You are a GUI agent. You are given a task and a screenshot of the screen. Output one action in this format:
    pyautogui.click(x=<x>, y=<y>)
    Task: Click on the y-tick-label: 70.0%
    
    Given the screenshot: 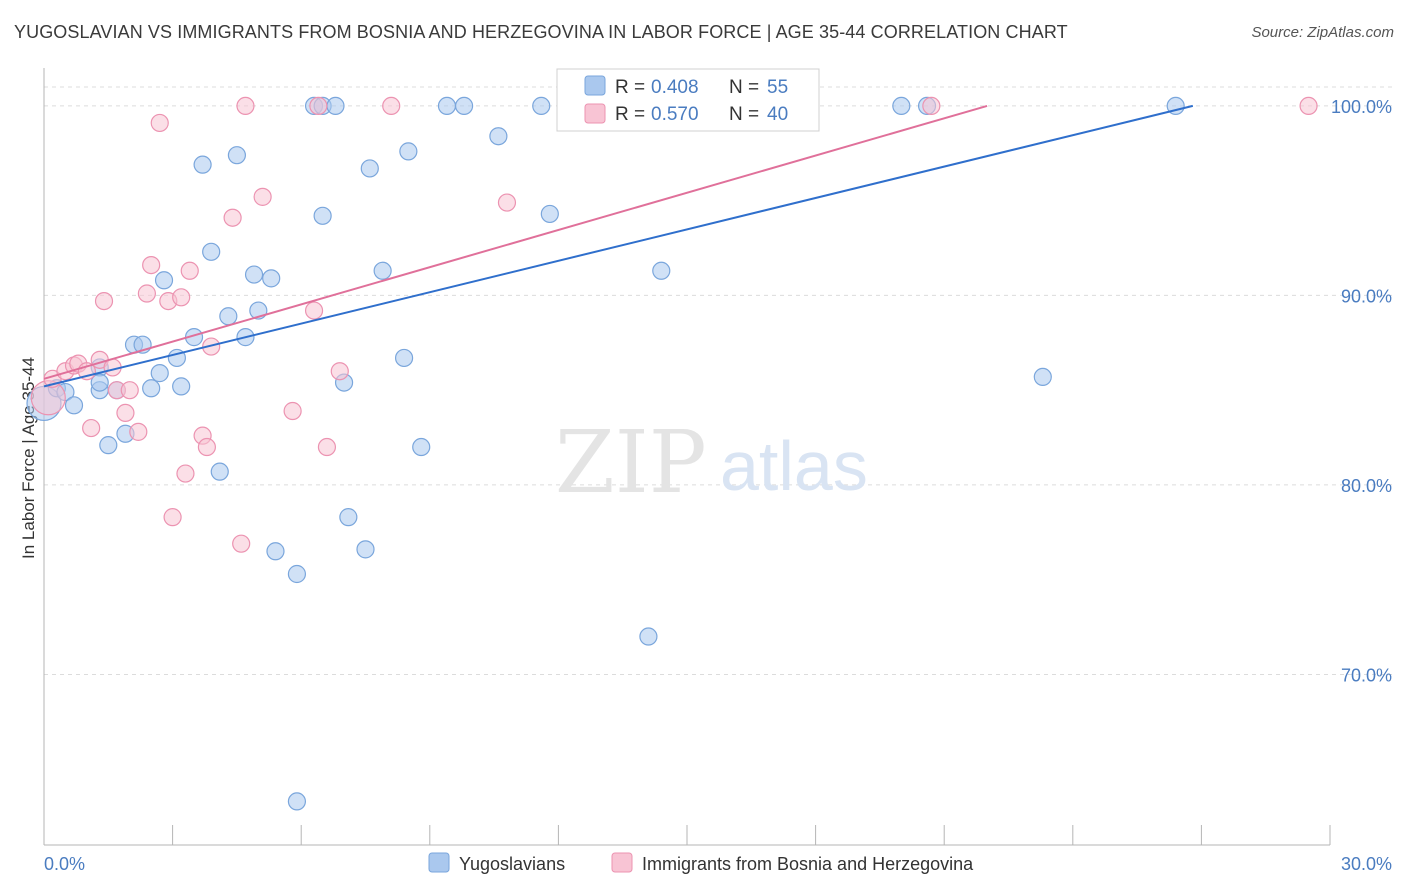 What is the action you would take?
    pyautogui.click(x=1366, y=675)
    